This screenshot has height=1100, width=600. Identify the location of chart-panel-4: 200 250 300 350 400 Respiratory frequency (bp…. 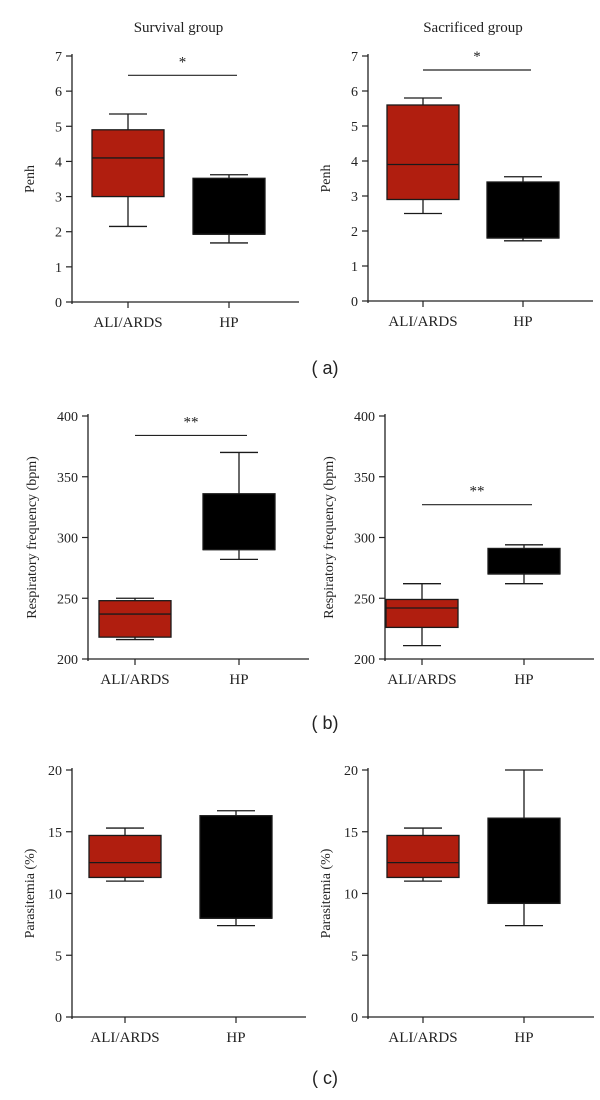
(458, 549).